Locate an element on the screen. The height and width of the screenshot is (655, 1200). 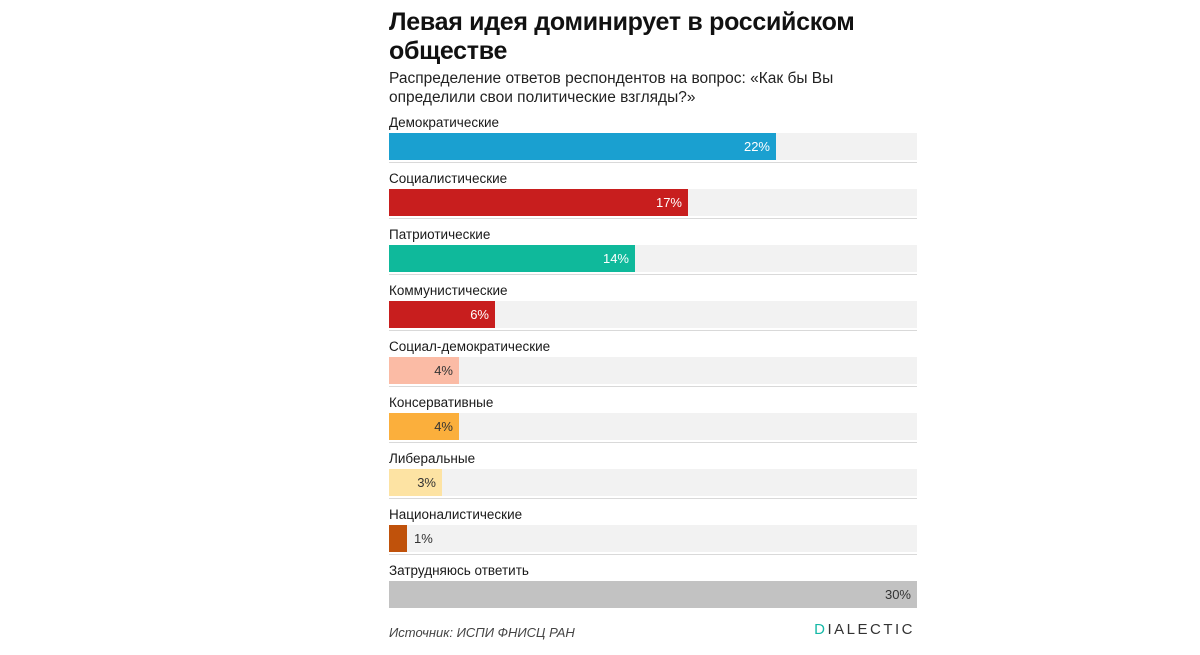
bar-track: 17% is located at coordinates (653, 202).